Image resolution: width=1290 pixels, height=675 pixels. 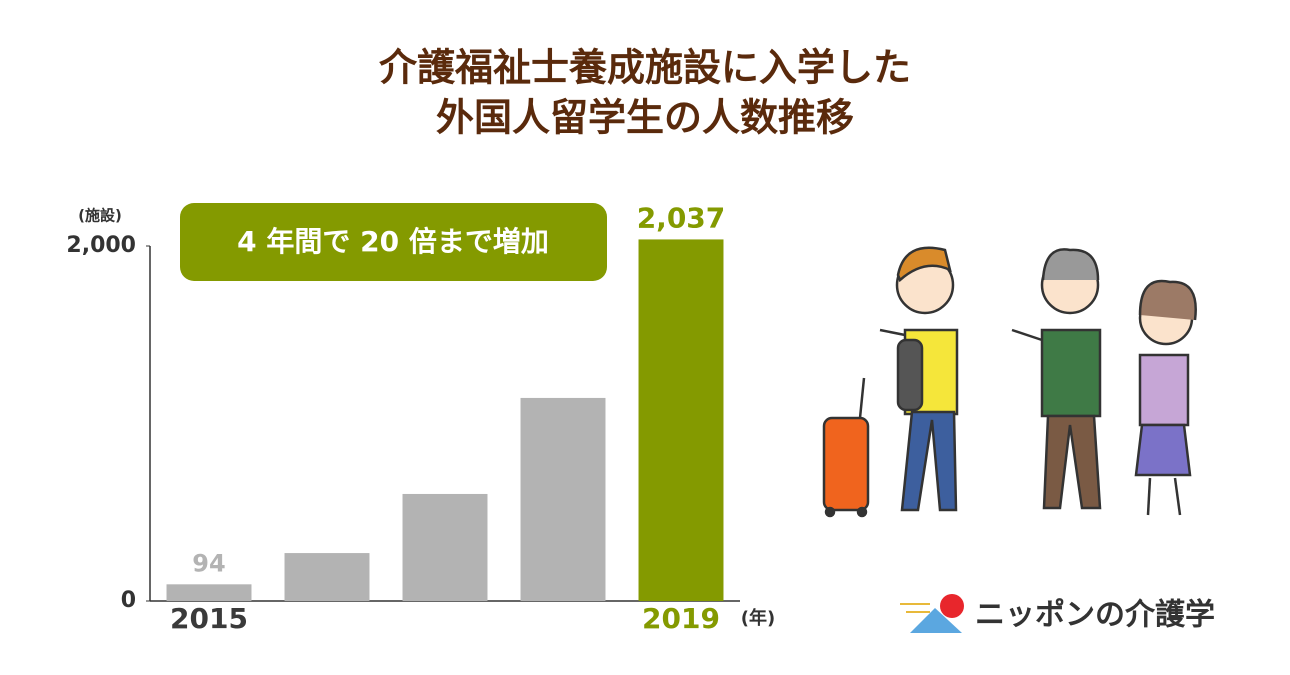 What do you see at coordinates (1009, 382) in the screenshot?
I see `illustration` at bounding box center [1009, 382].